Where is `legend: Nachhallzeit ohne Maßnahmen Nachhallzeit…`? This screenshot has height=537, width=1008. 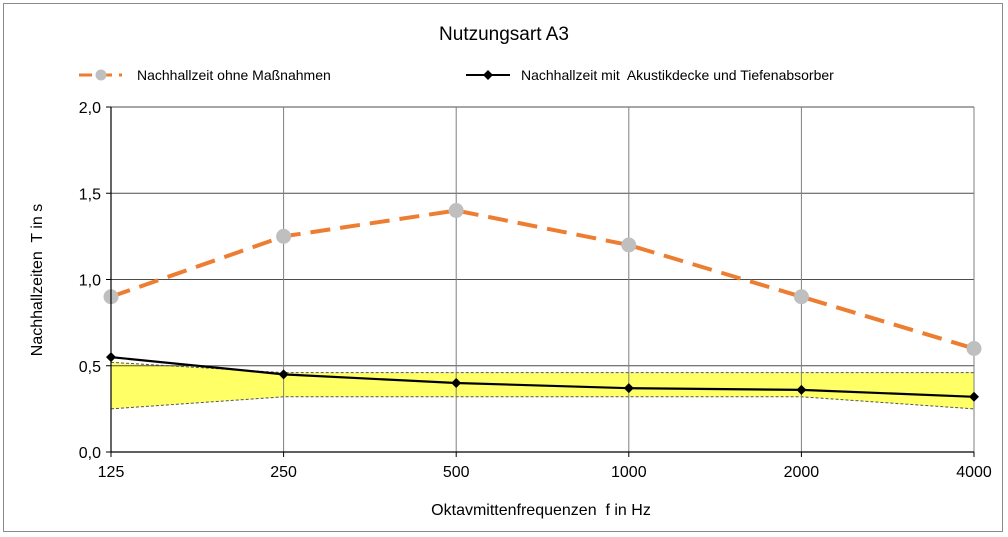
legend: Nachhallzeit ohne Maßnahmen Nachhallzeit… is located at coordinates (456, 75).